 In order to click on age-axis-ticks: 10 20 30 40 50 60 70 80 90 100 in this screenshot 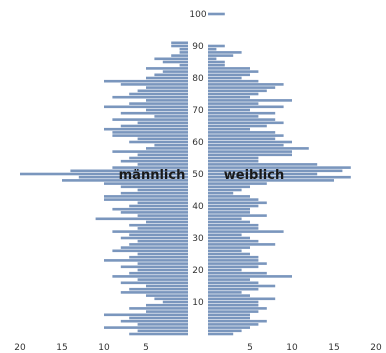, I will do `click(197, 159)`.